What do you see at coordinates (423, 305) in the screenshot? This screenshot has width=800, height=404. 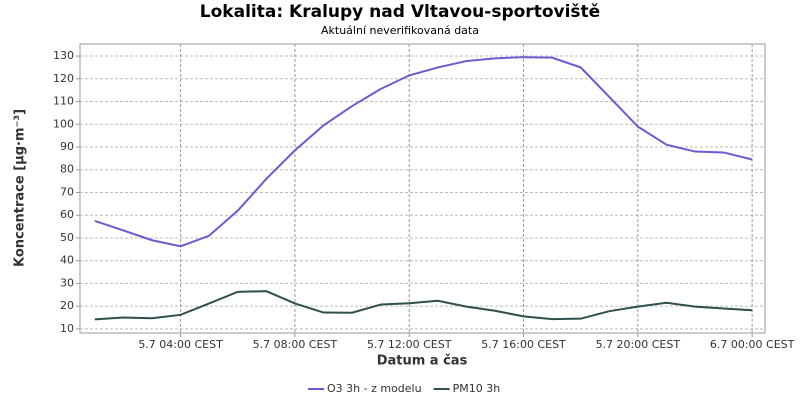 I see `series-line` at bounding box center [423, 305].